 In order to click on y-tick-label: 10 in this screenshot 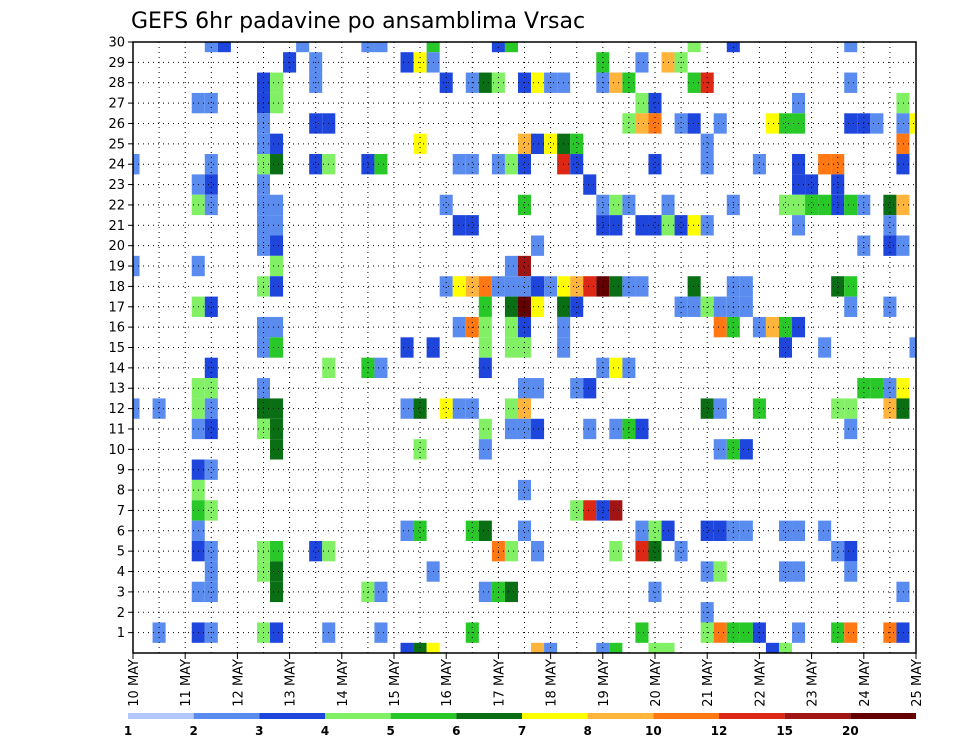, I will do `click(116, 450)`.